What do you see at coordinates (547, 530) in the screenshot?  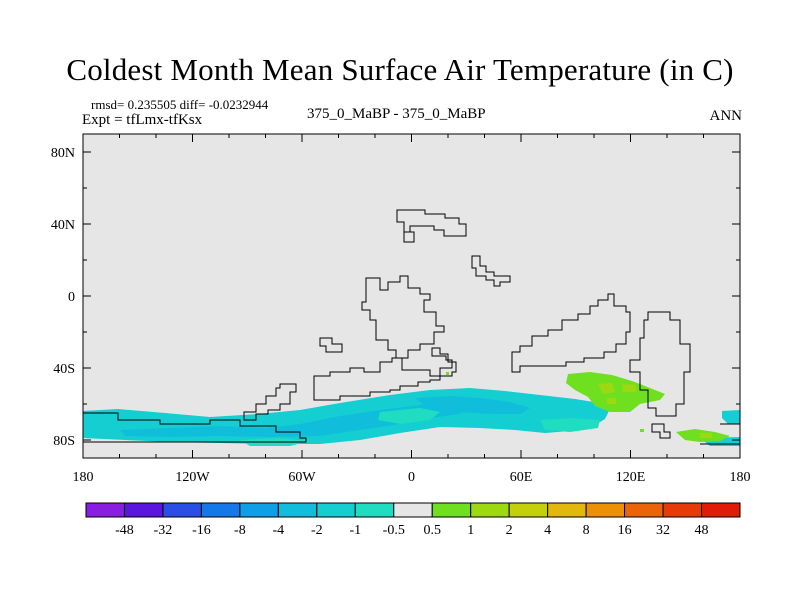 I see `colorbar-label: 4` at bounding box center [547, 530].